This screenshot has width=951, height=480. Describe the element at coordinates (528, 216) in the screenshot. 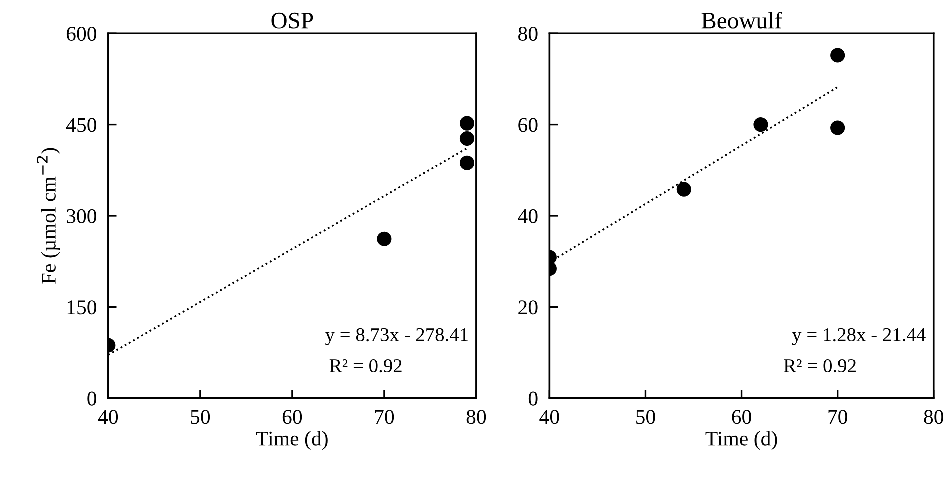

I see `y-tick-label: 40` at that location.